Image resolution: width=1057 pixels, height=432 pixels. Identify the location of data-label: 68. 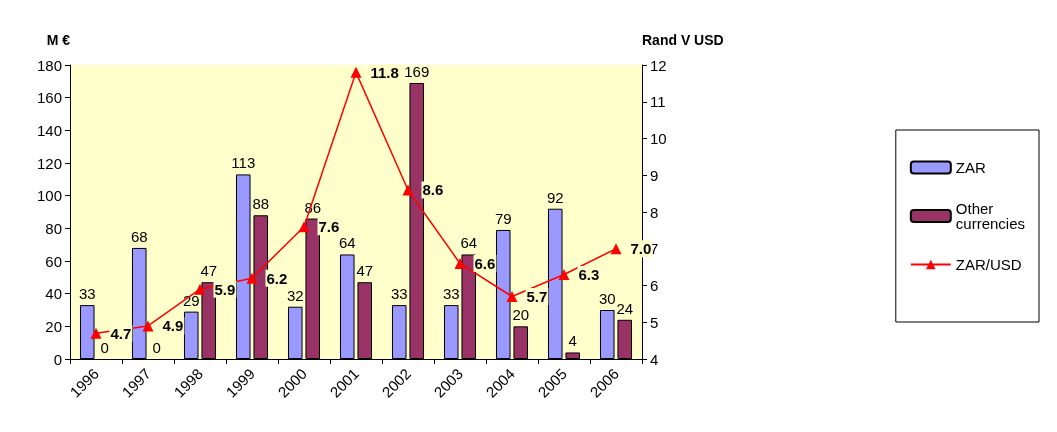
(139, 236).